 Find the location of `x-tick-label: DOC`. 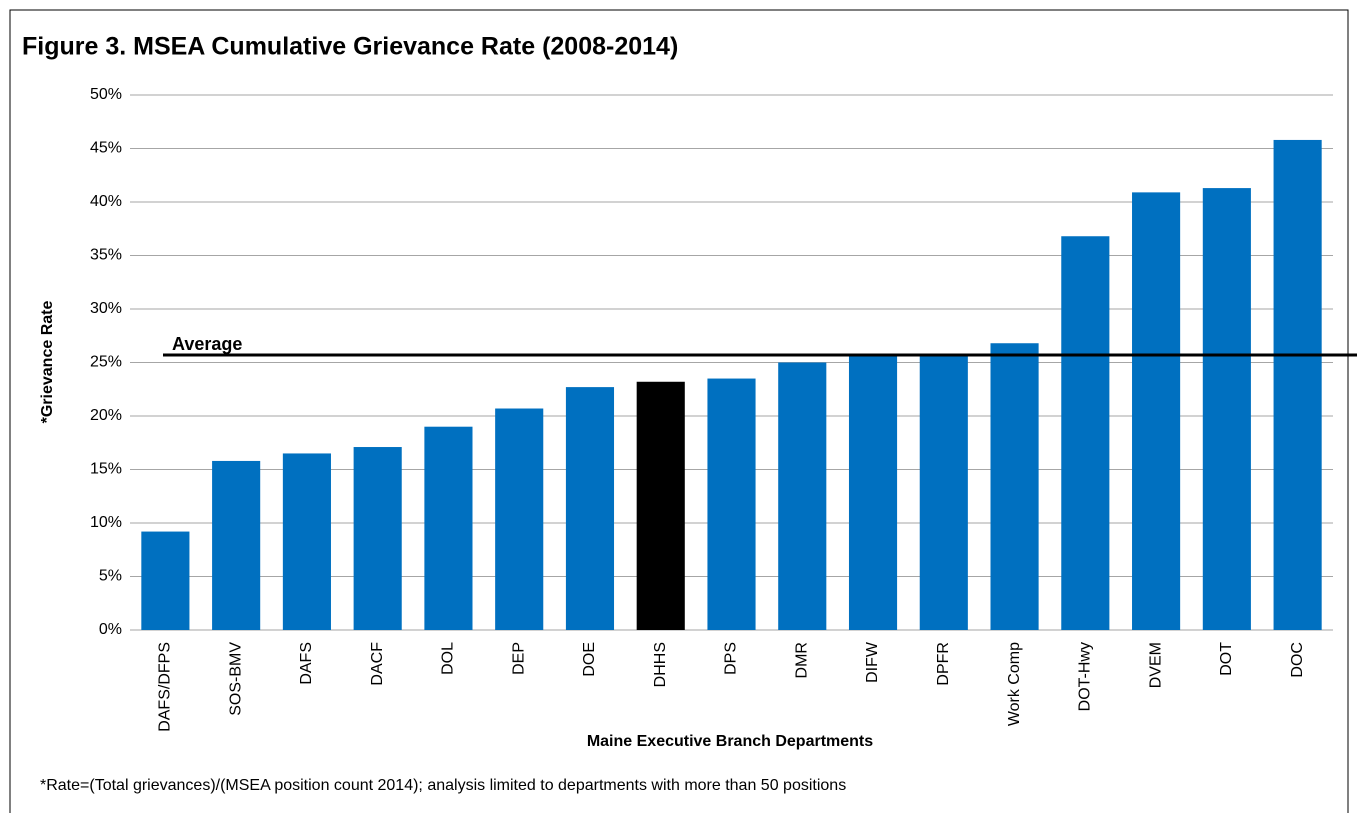

x-tick-label: DOC is located at coordinates (1297, 660).